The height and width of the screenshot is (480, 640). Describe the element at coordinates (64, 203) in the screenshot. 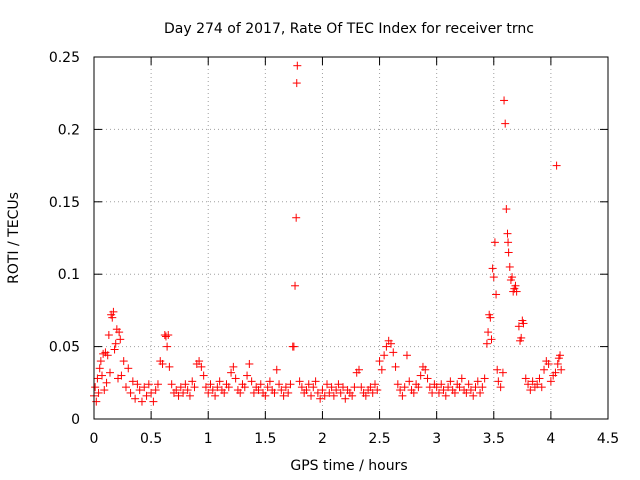

I see `y-tick-label: 0.15` at that location.